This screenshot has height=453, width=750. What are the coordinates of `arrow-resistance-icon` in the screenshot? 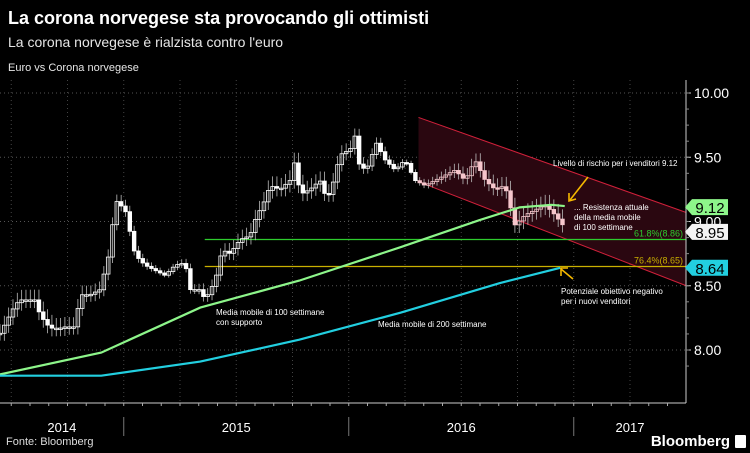 It's located at (579, 188).